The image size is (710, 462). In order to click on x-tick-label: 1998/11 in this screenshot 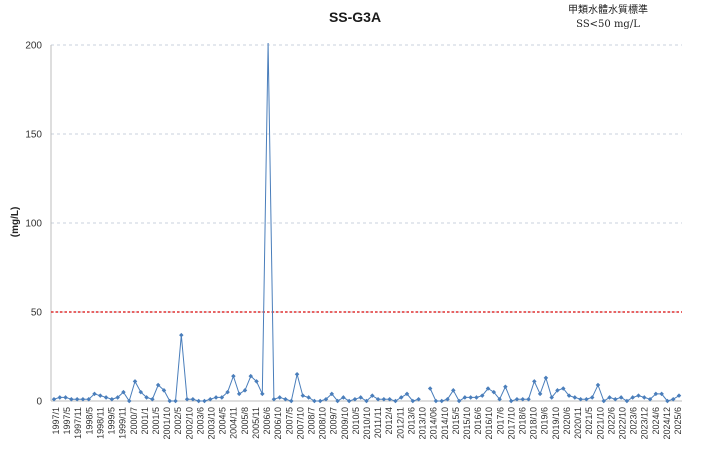, I will do `click(100, 423)`.